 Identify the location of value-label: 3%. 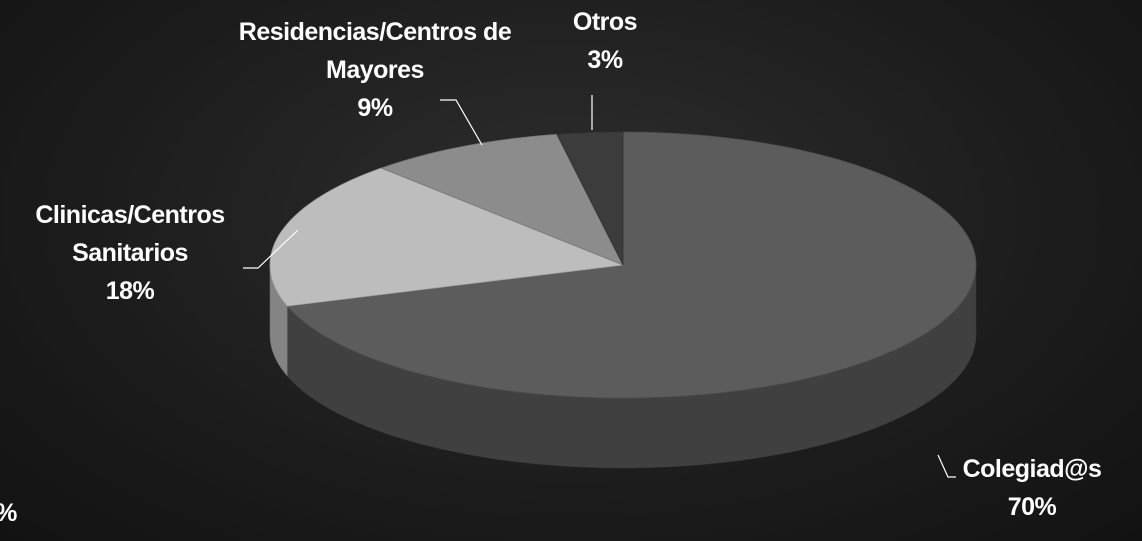
(605, 60).